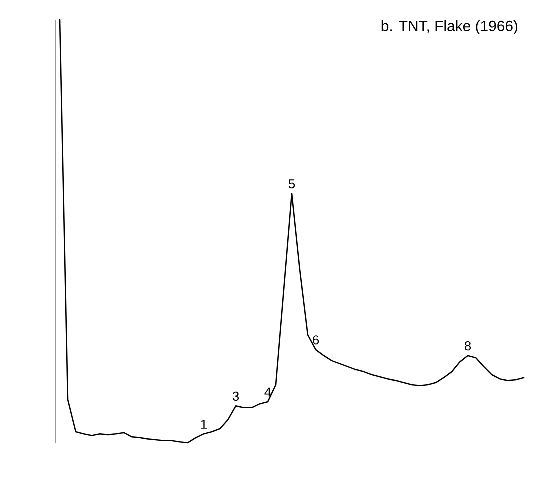 The height and width of the screenshot is (499, 537). Describe the element at coordinates (316, 340) in the screenshot. I see `annotation: 6` at that location.